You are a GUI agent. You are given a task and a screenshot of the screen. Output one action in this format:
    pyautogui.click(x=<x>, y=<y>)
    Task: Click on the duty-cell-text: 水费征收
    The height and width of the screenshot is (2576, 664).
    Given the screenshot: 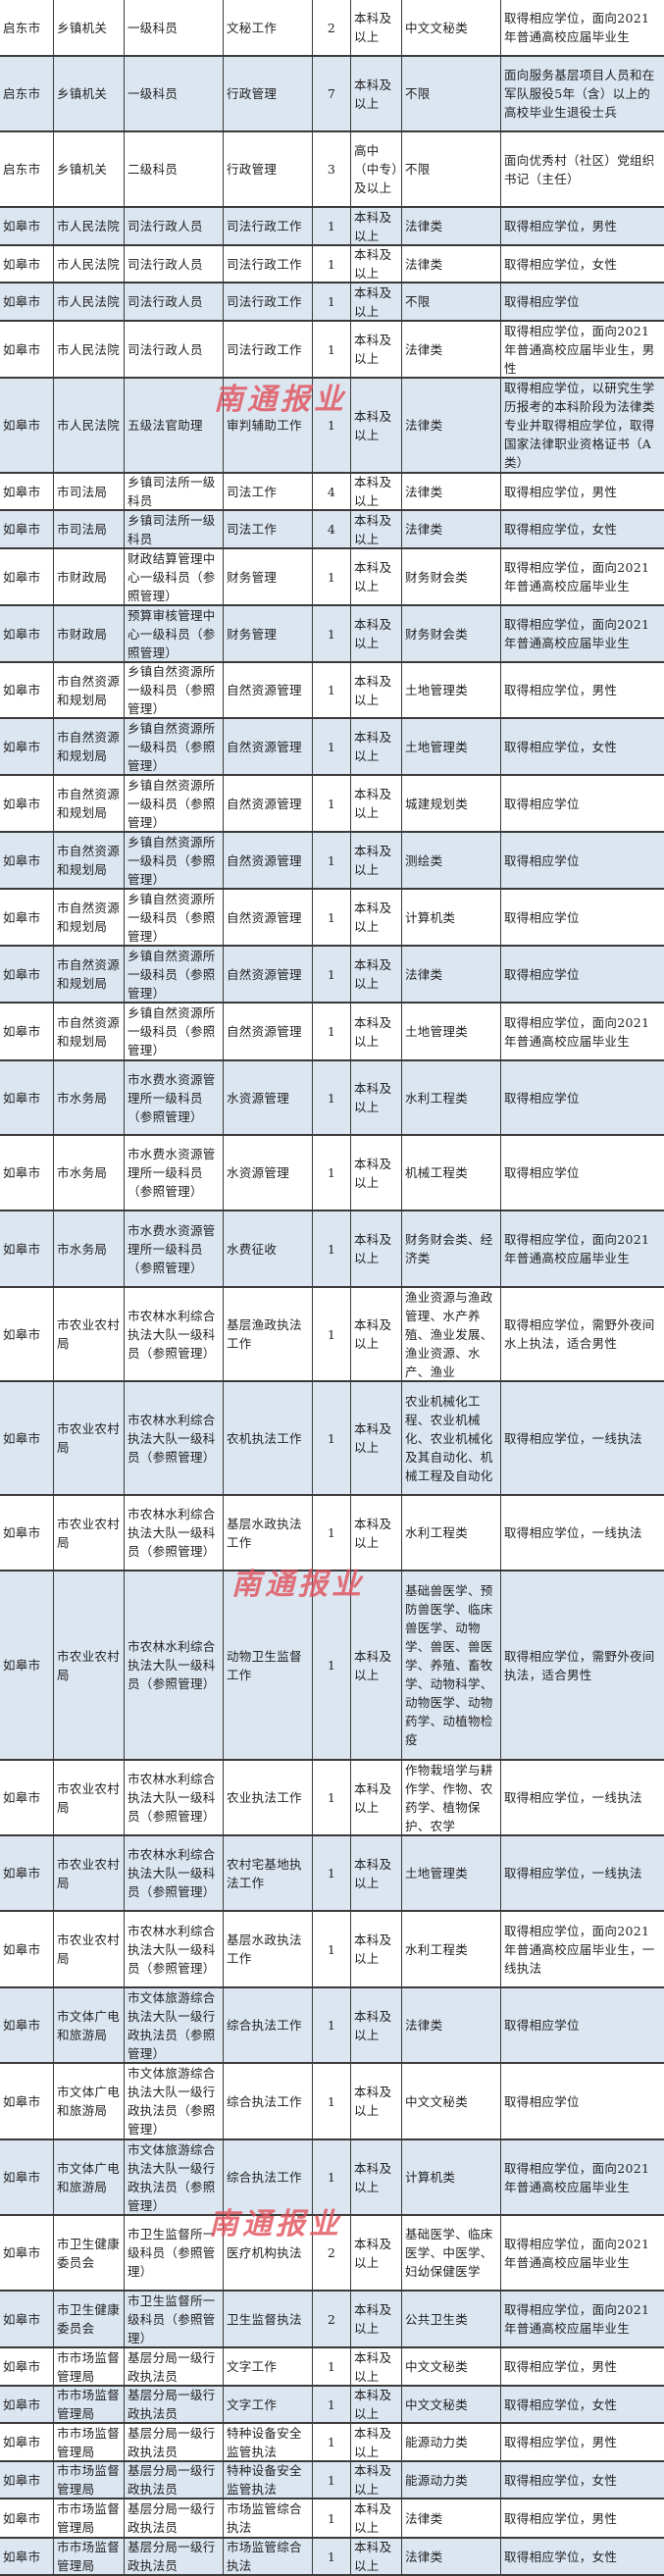 What is the action you would take?
    pyautogui.click(x=252, y=1249)
    